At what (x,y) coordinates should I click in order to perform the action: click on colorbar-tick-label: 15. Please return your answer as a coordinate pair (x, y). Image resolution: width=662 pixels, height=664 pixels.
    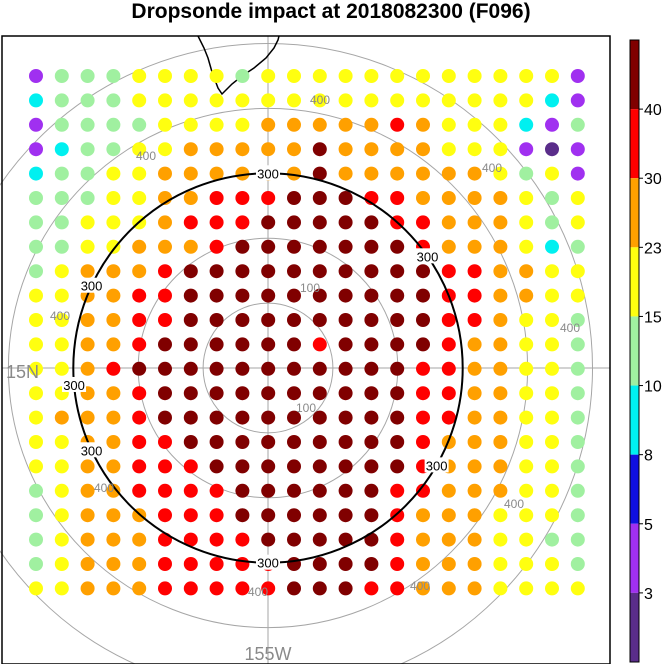
    Looking at the image, I should click on (653, 317).